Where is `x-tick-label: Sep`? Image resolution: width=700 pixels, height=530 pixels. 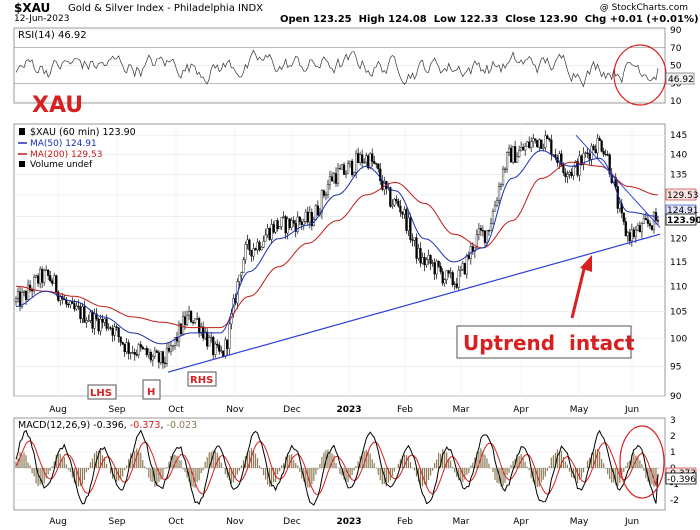
x-tick-label: Sep is located at coordinates (117, 410).